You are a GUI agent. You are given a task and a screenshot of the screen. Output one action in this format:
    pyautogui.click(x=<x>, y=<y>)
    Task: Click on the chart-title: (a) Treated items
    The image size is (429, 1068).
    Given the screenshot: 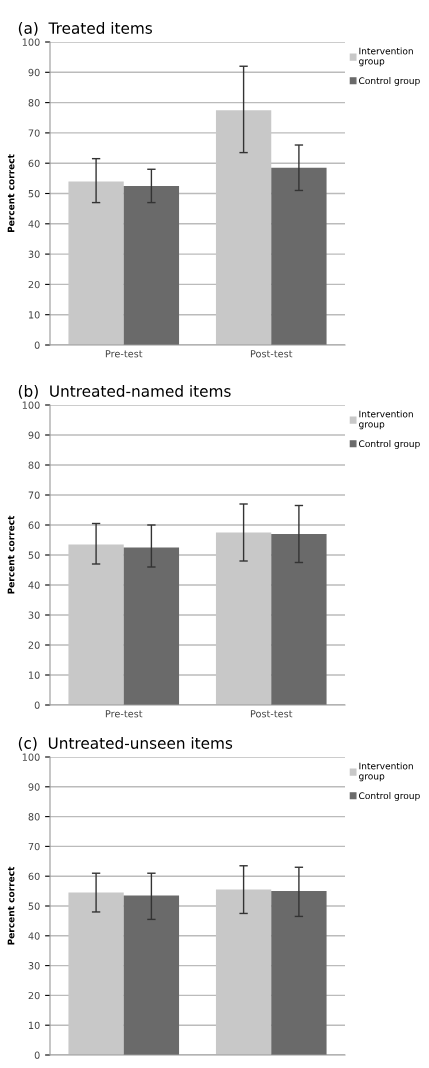 What is the action you would take?
    pyautogui.click(x=85, y=29)
    